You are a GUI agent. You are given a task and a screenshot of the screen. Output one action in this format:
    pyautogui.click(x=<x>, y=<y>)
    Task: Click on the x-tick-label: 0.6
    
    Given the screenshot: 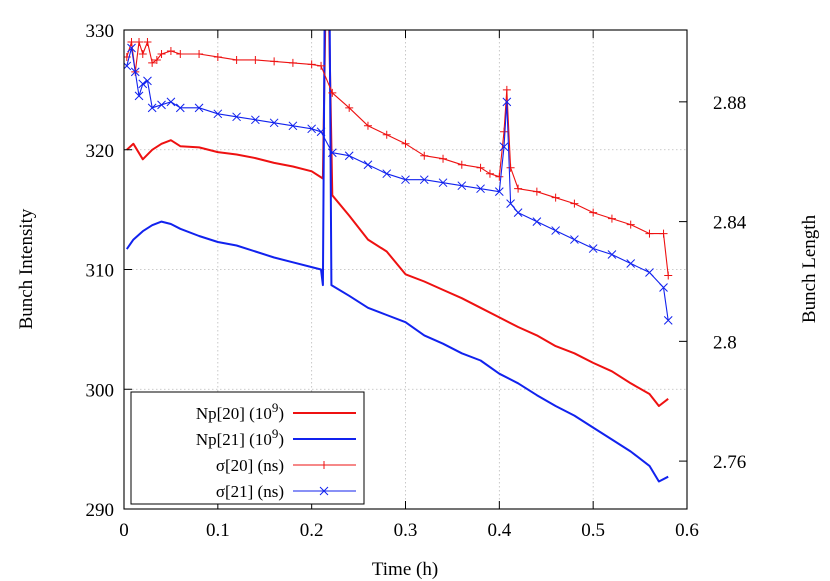 What is the action you would take?
    pyautogui.click(x=687, y=530)
    